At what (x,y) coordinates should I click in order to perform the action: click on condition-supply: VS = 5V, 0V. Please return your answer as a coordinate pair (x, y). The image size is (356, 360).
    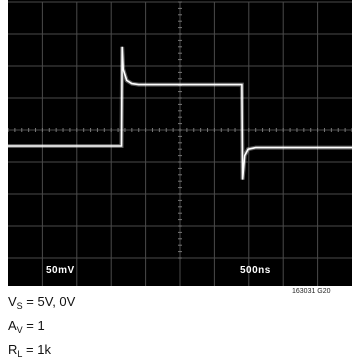
    Looking at the image, I should click on (41, 304).